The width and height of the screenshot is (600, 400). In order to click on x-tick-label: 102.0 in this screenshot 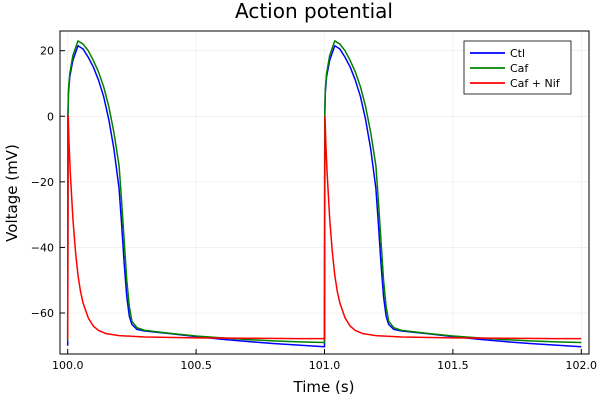, I will do `click(582, 365)`.